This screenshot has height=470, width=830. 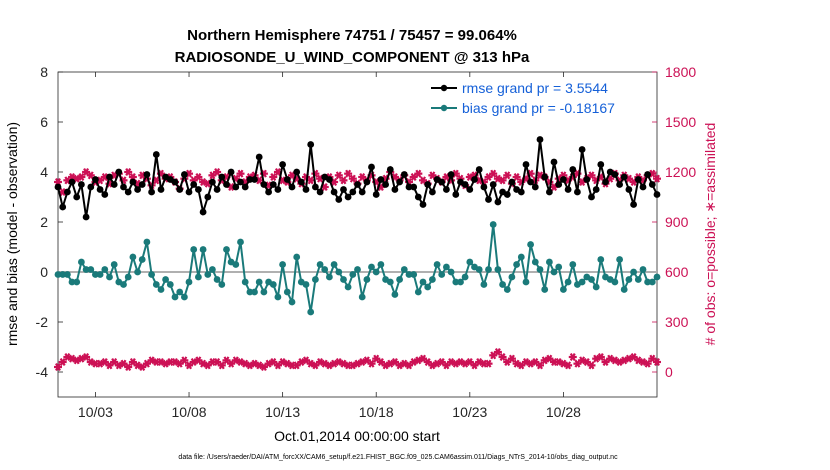 I want to click on series-rmse, so click(x=357, y=178).